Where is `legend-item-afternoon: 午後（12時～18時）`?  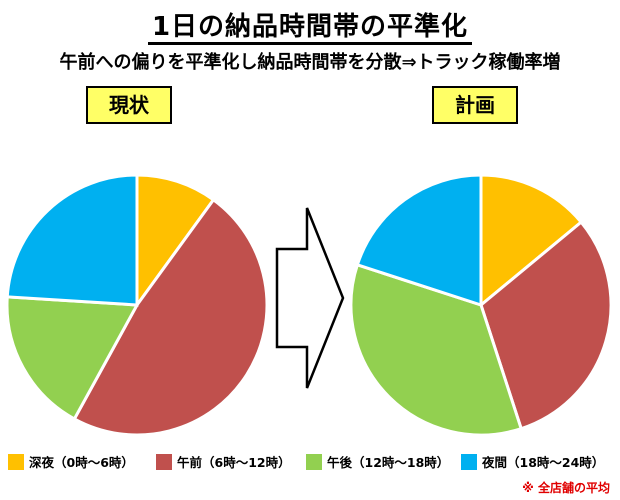
legend-item-afternoon: 午後（12時～18時） is located at coordinates (377, 461).